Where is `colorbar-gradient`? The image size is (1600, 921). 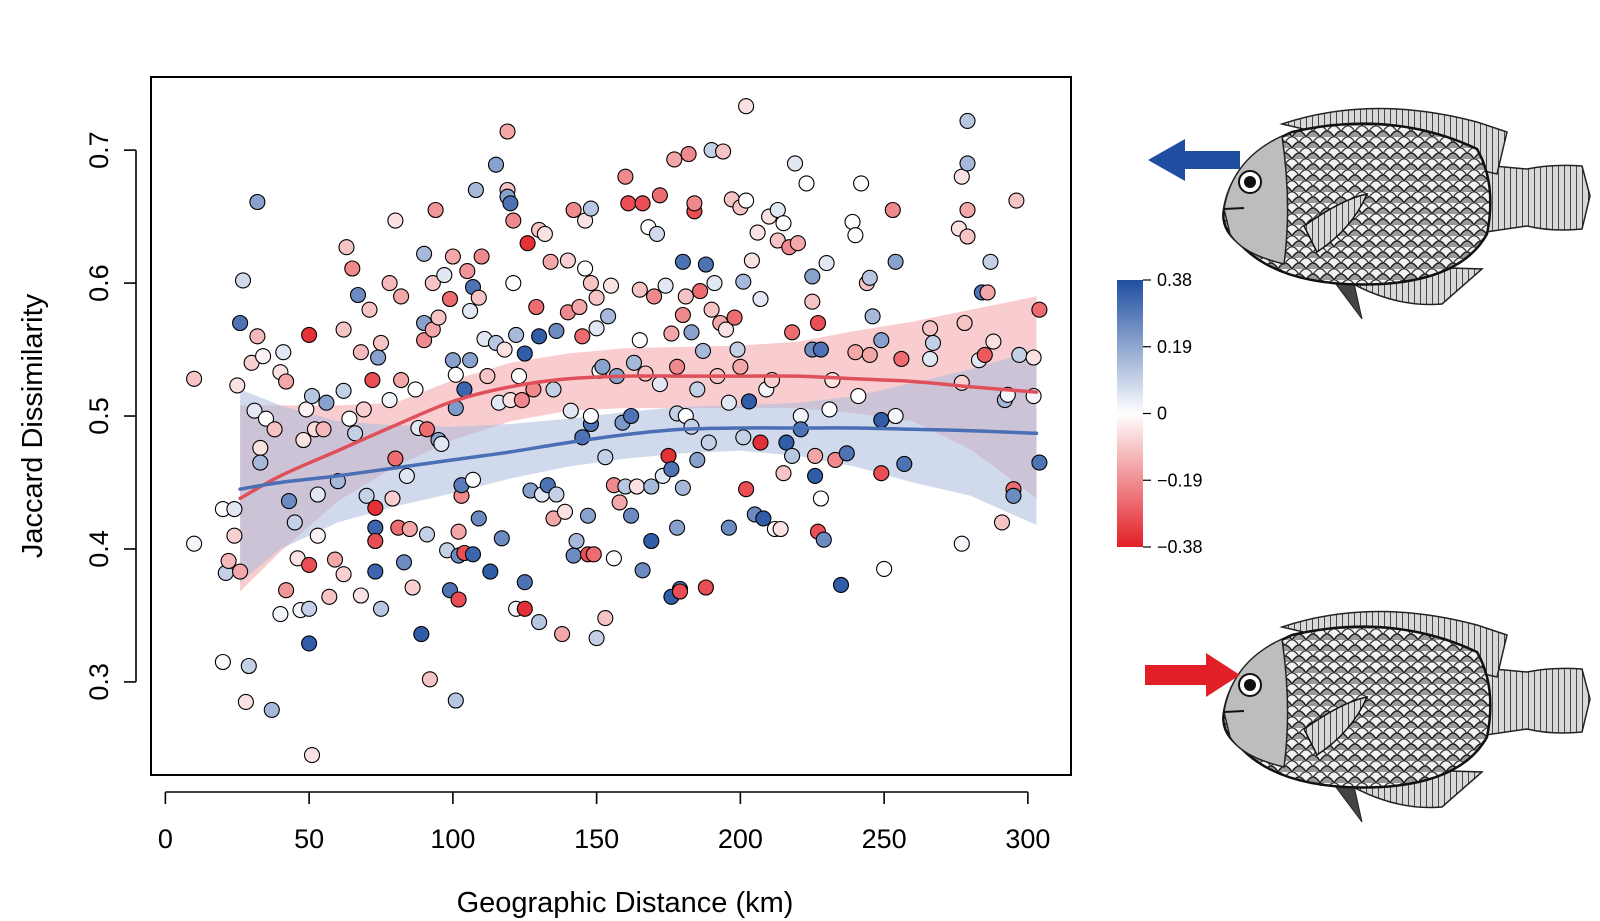
colorbar-gradient is located at coordinates (1130, 413).